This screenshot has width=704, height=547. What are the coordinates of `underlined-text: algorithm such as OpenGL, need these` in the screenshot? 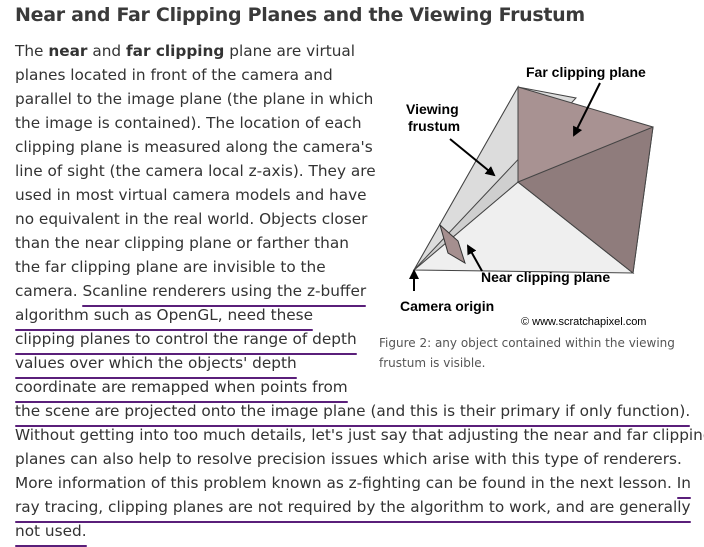 It's located at (164, 317).